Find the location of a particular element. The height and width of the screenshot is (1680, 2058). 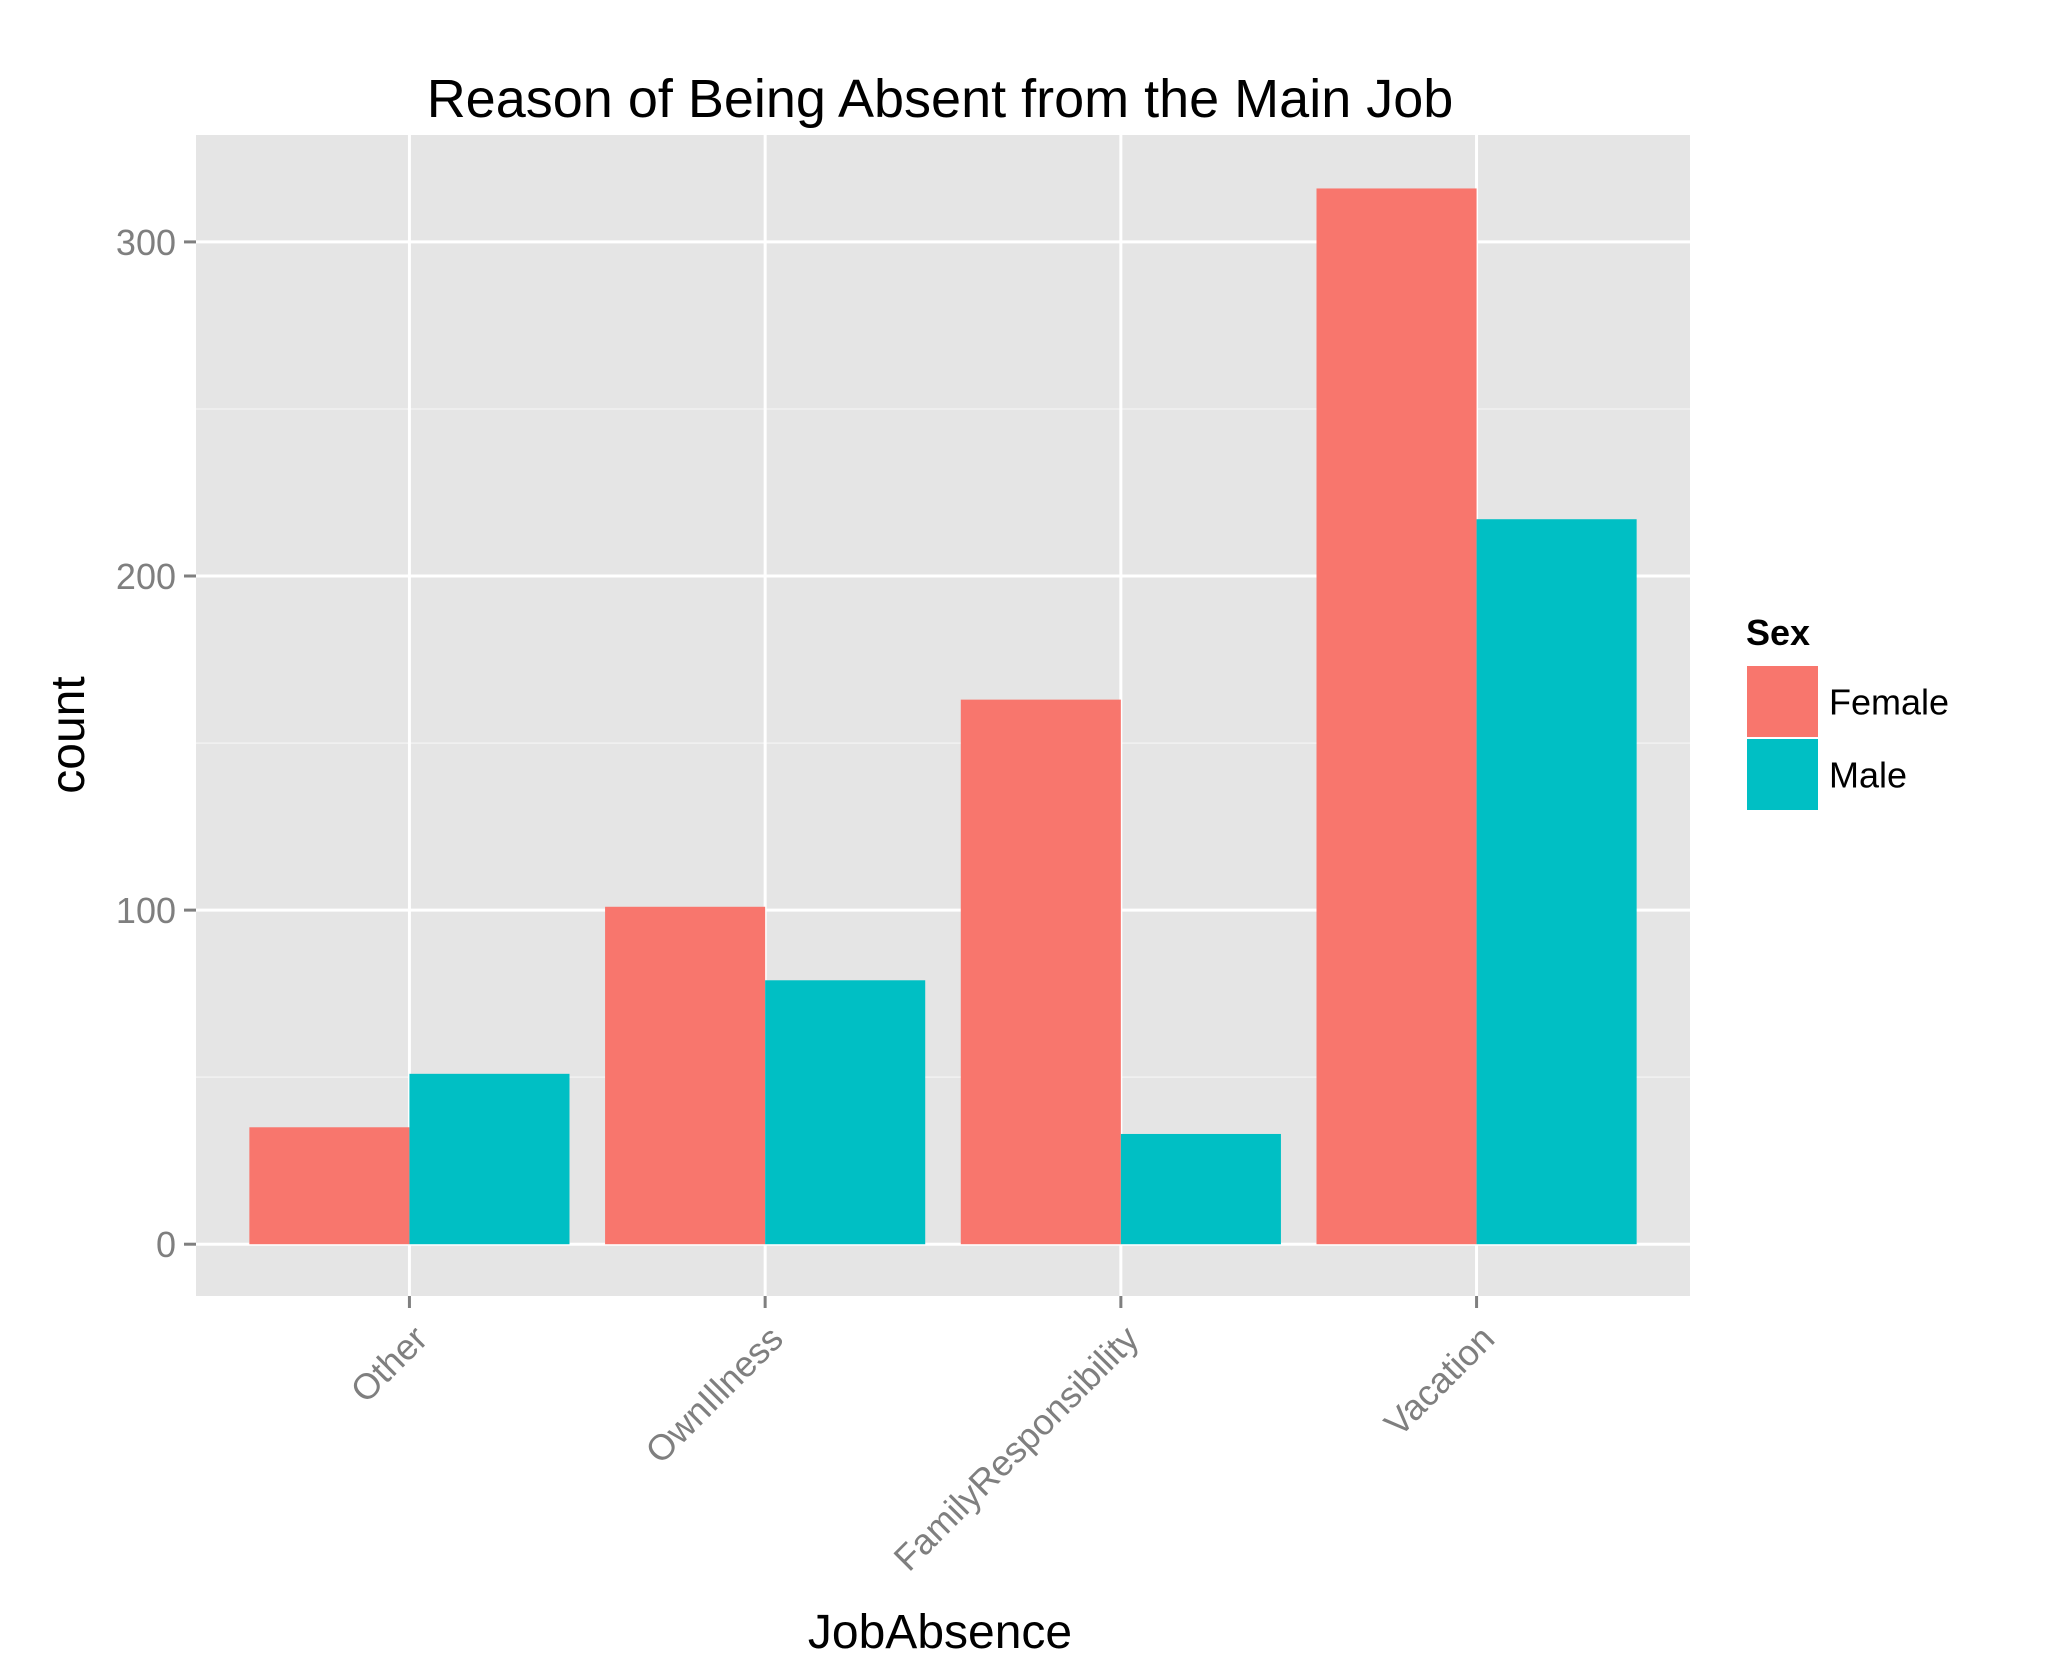

bar-male-vacation is located at coordinates (1556, 882).